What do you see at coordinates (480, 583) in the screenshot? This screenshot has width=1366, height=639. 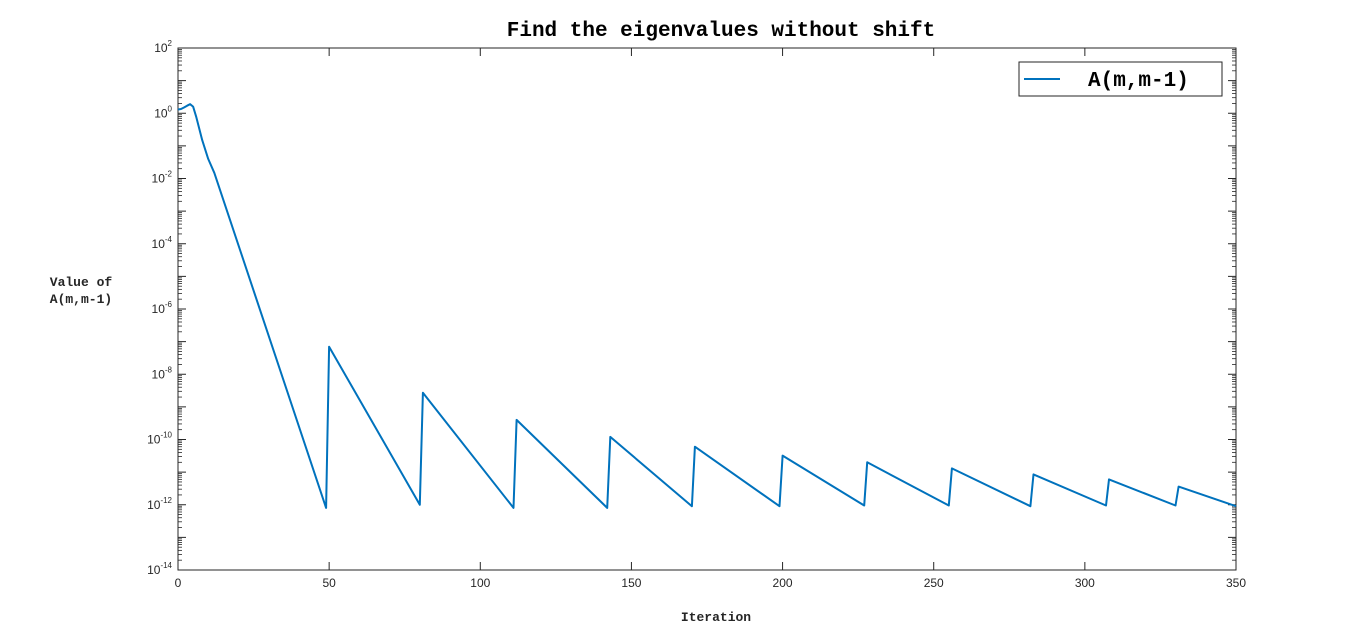 I see `x-tick-label: 100` at bounding box center [480, 583].